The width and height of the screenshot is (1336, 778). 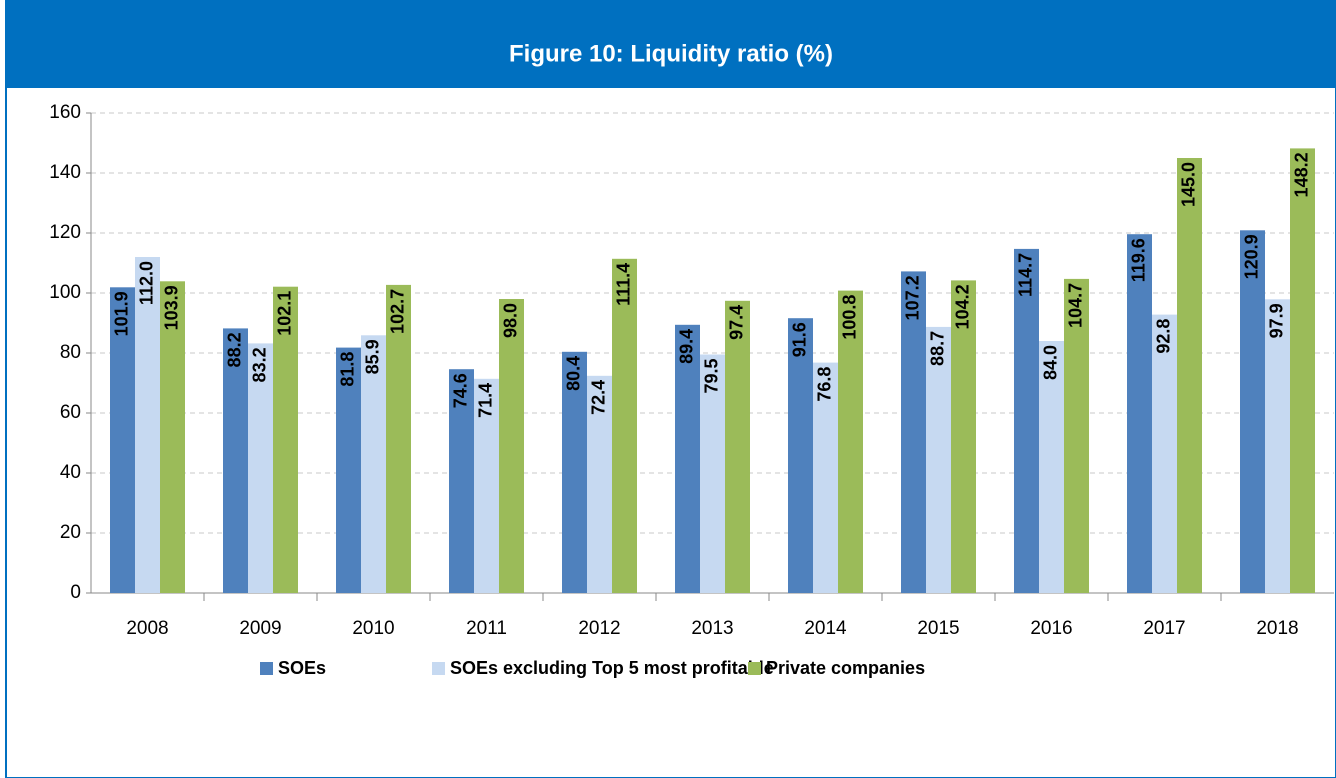 What do you see at coordinates (486, 628) in the screenshot?
I see `x-tick-label: 2011` at bounding box center [486, 628].